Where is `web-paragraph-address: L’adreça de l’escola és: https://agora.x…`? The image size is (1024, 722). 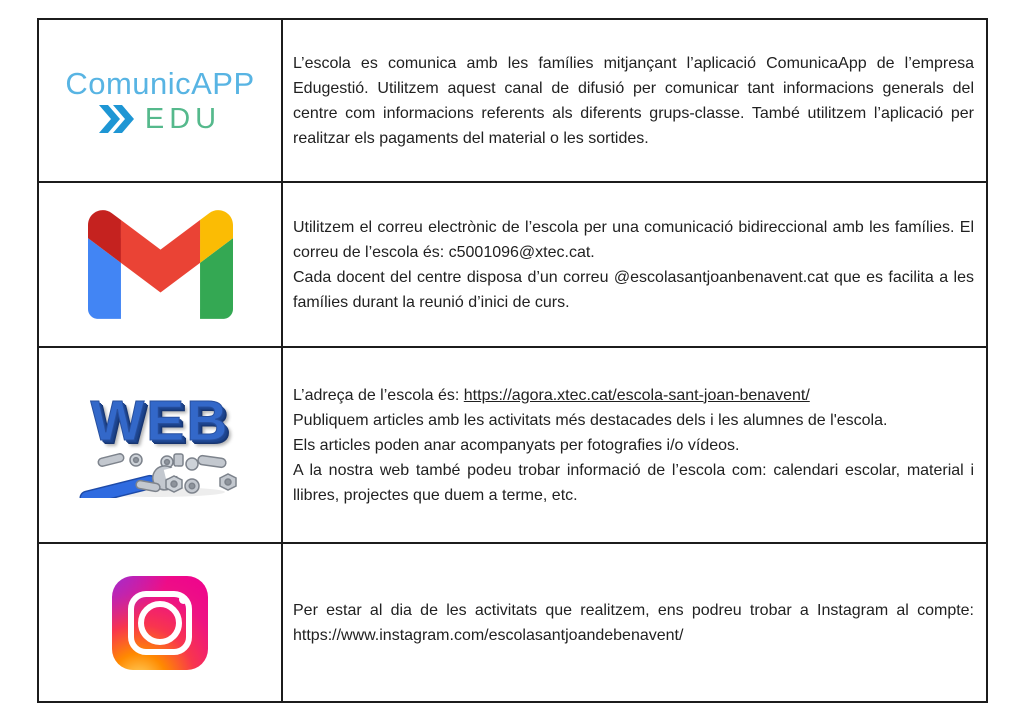
web-paragraph-address: L’adreça de l’escola és: https://agora.x… is located at coordinates (633, 395).